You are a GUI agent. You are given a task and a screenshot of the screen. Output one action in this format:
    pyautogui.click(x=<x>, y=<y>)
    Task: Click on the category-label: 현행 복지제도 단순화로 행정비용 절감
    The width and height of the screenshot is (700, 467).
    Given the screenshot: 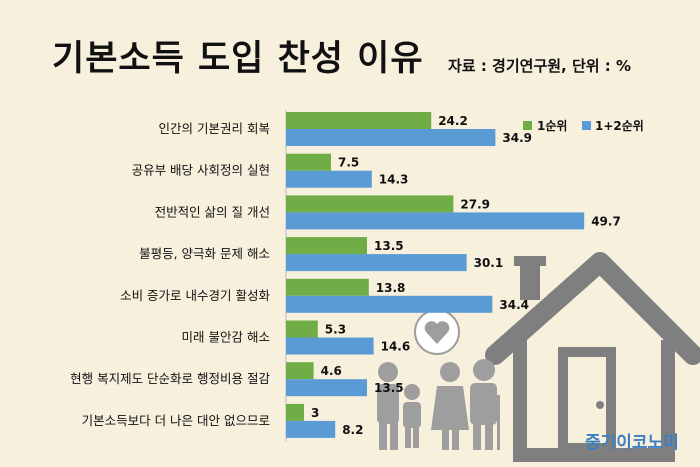 What is the action you would take?
    pyautogui.click(x=170, y=378)
    